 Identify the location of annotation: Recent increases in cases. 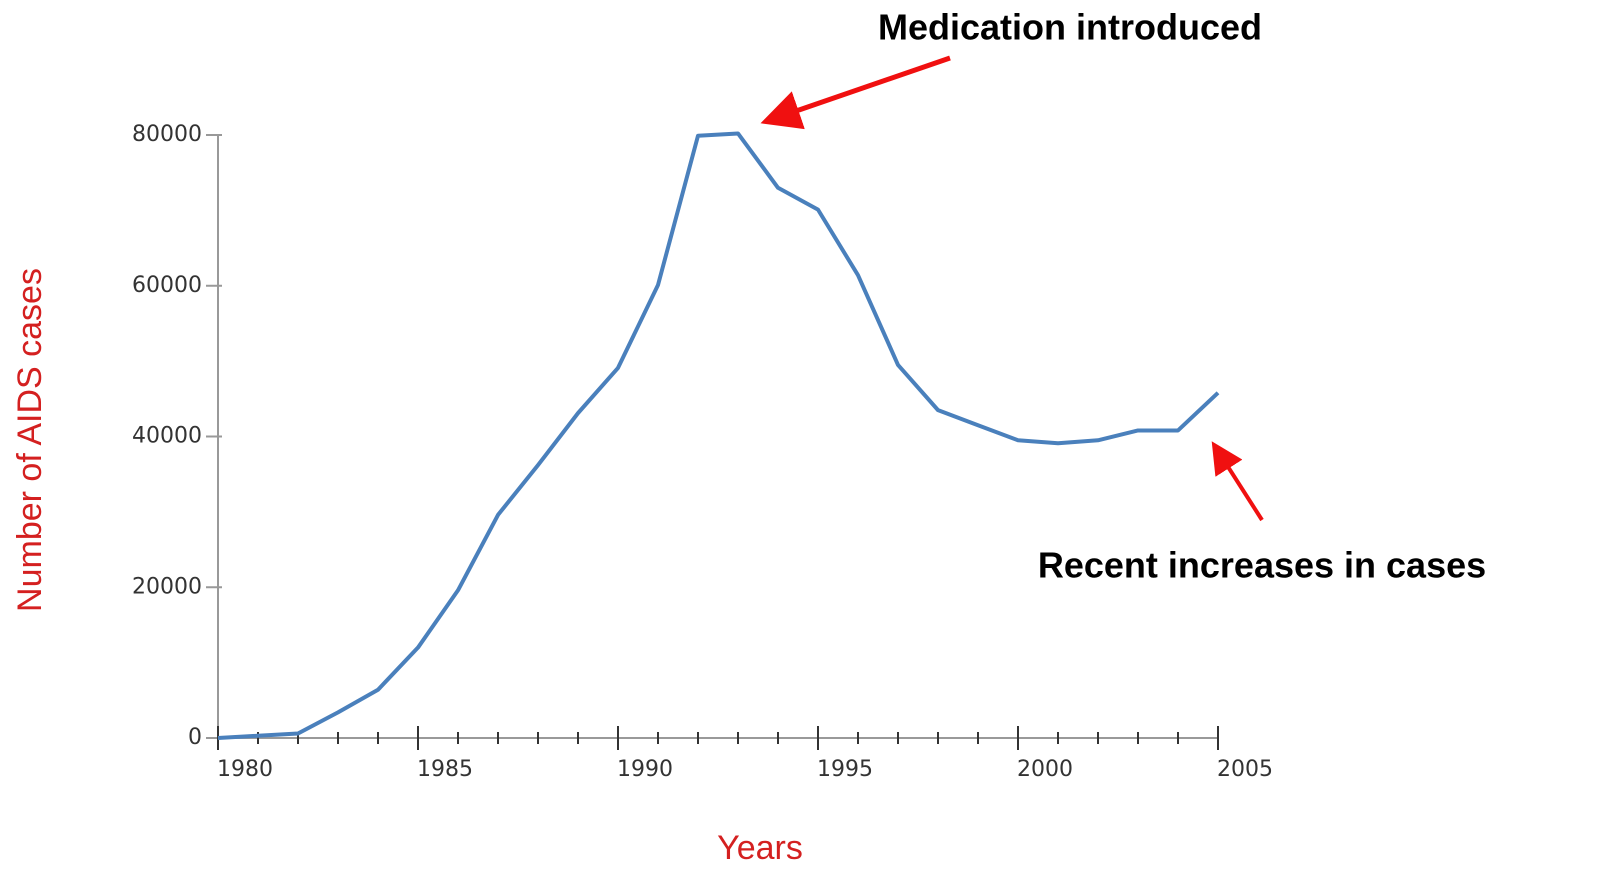
(1262, 565).